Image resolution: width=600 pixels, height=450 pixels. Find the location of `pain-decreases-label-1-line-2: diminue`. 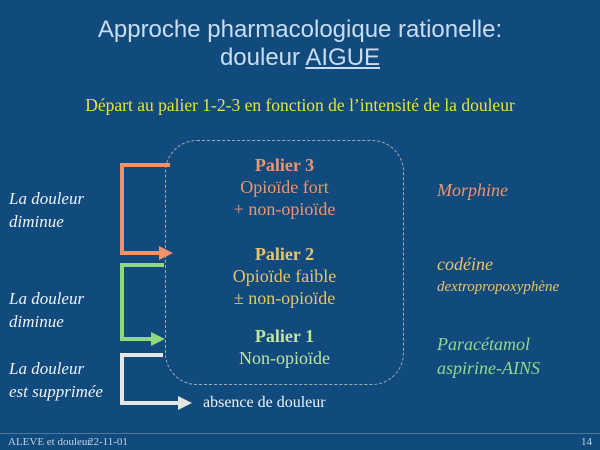

pain-decreases-label-1-line-2: diminue is located at coordinates (36, 221).